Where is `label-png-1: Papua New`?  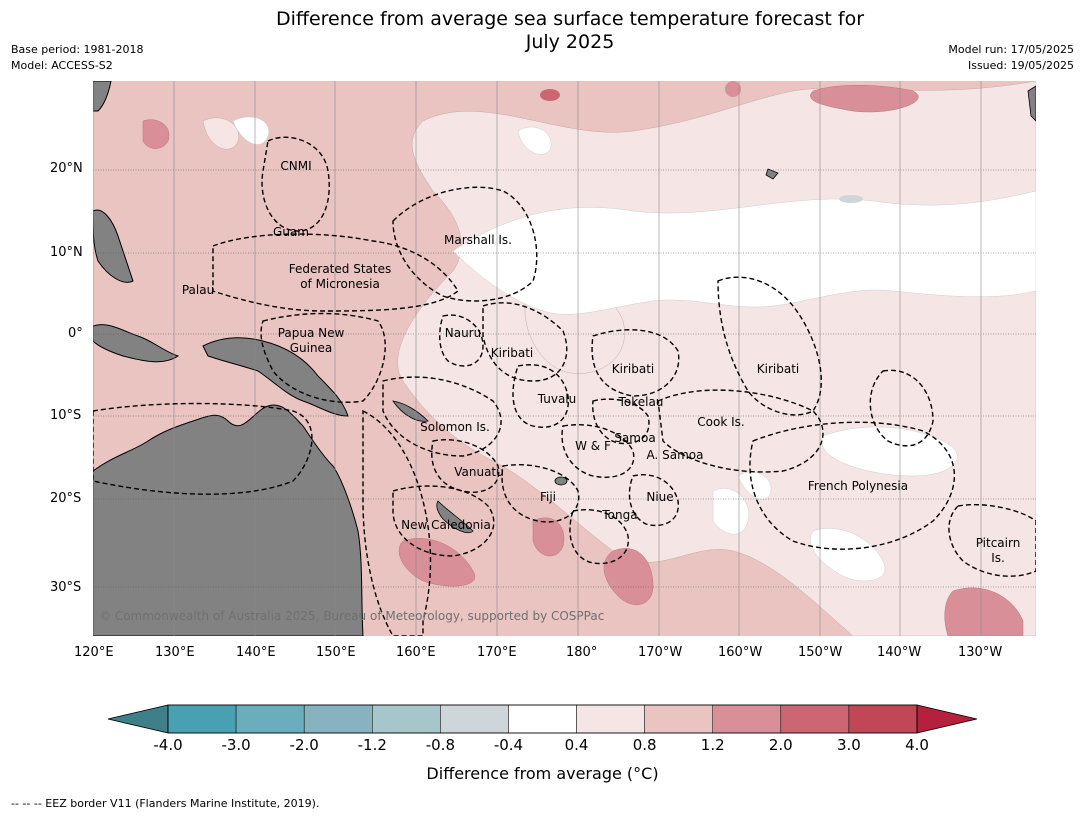 label-png-1: Papua New is located at coordinates (311, 333).